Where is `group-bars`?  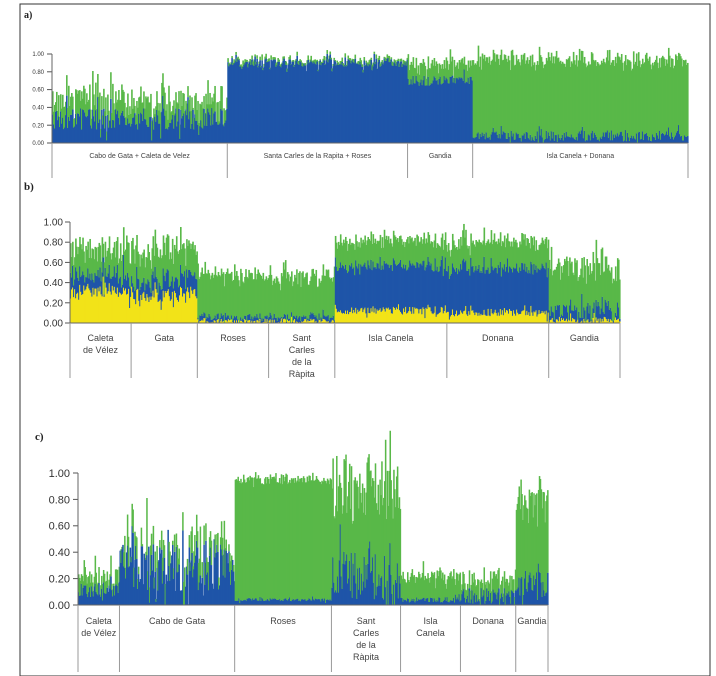
group-bars is located at coordinates (177, 551).